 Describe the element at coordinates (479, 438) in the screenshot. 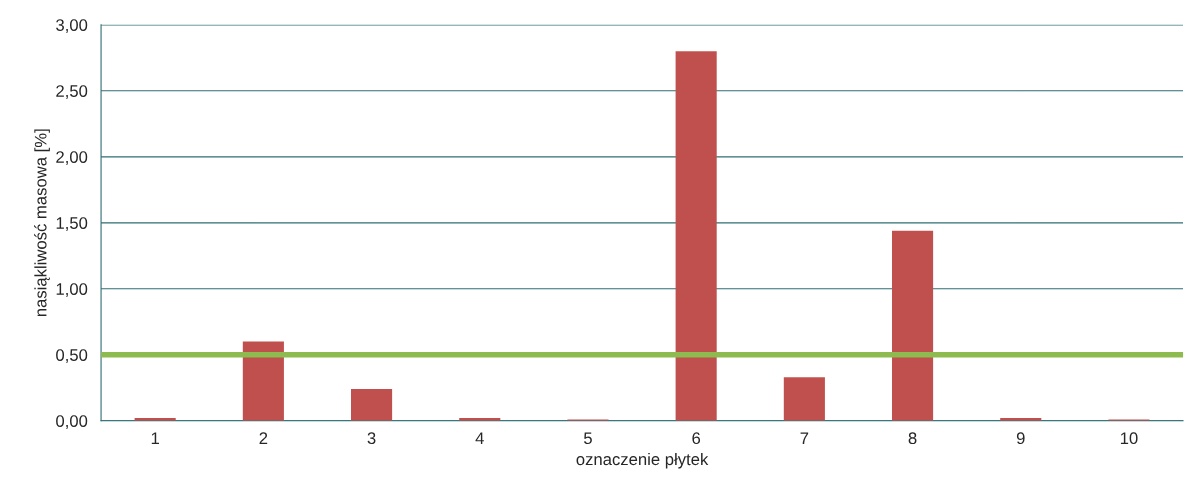

I see `x-tick-label: 4` at that location.